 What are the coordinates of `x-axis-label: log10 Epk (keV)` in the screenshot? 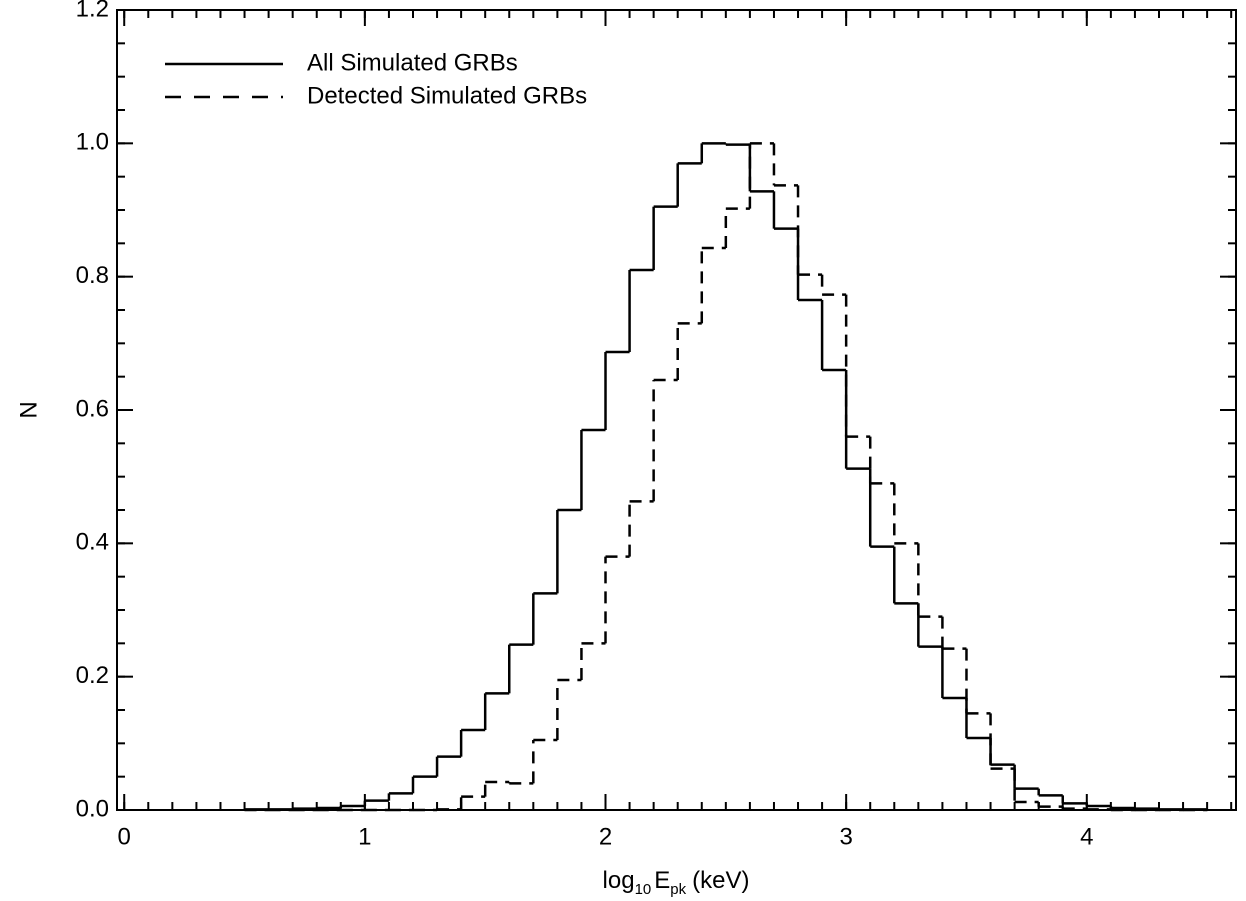 It's located at (676, 882).